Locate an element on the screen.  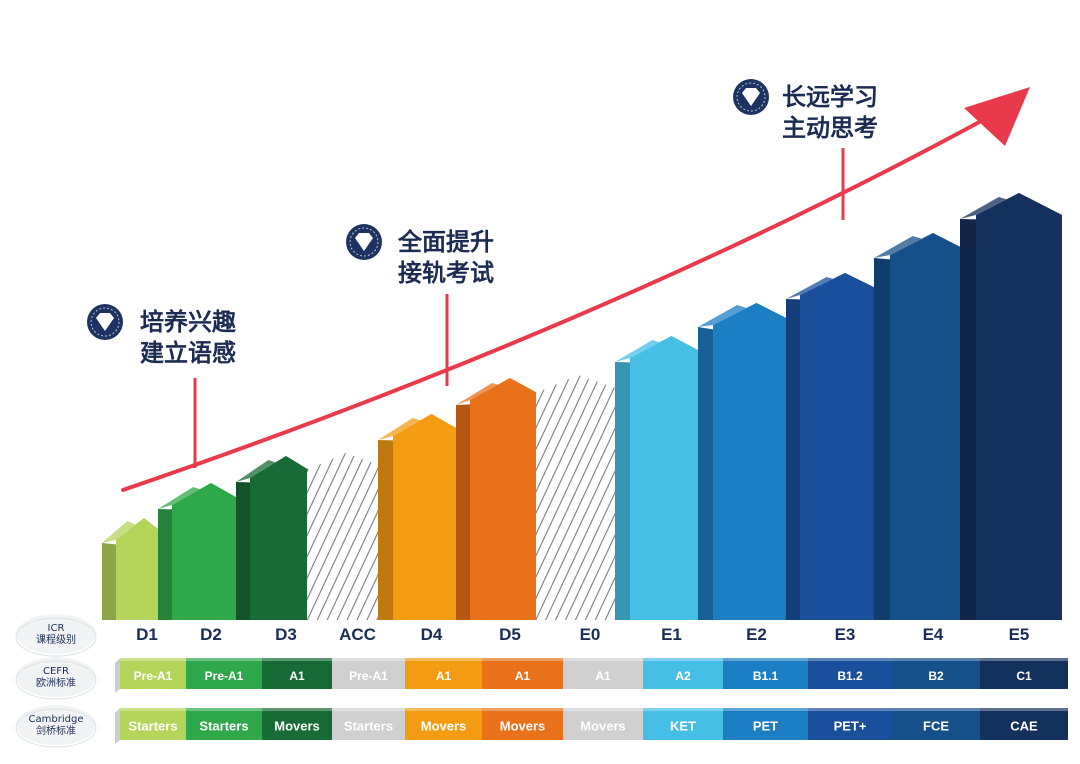
bar-e1 is located at coordinates (664, 478).